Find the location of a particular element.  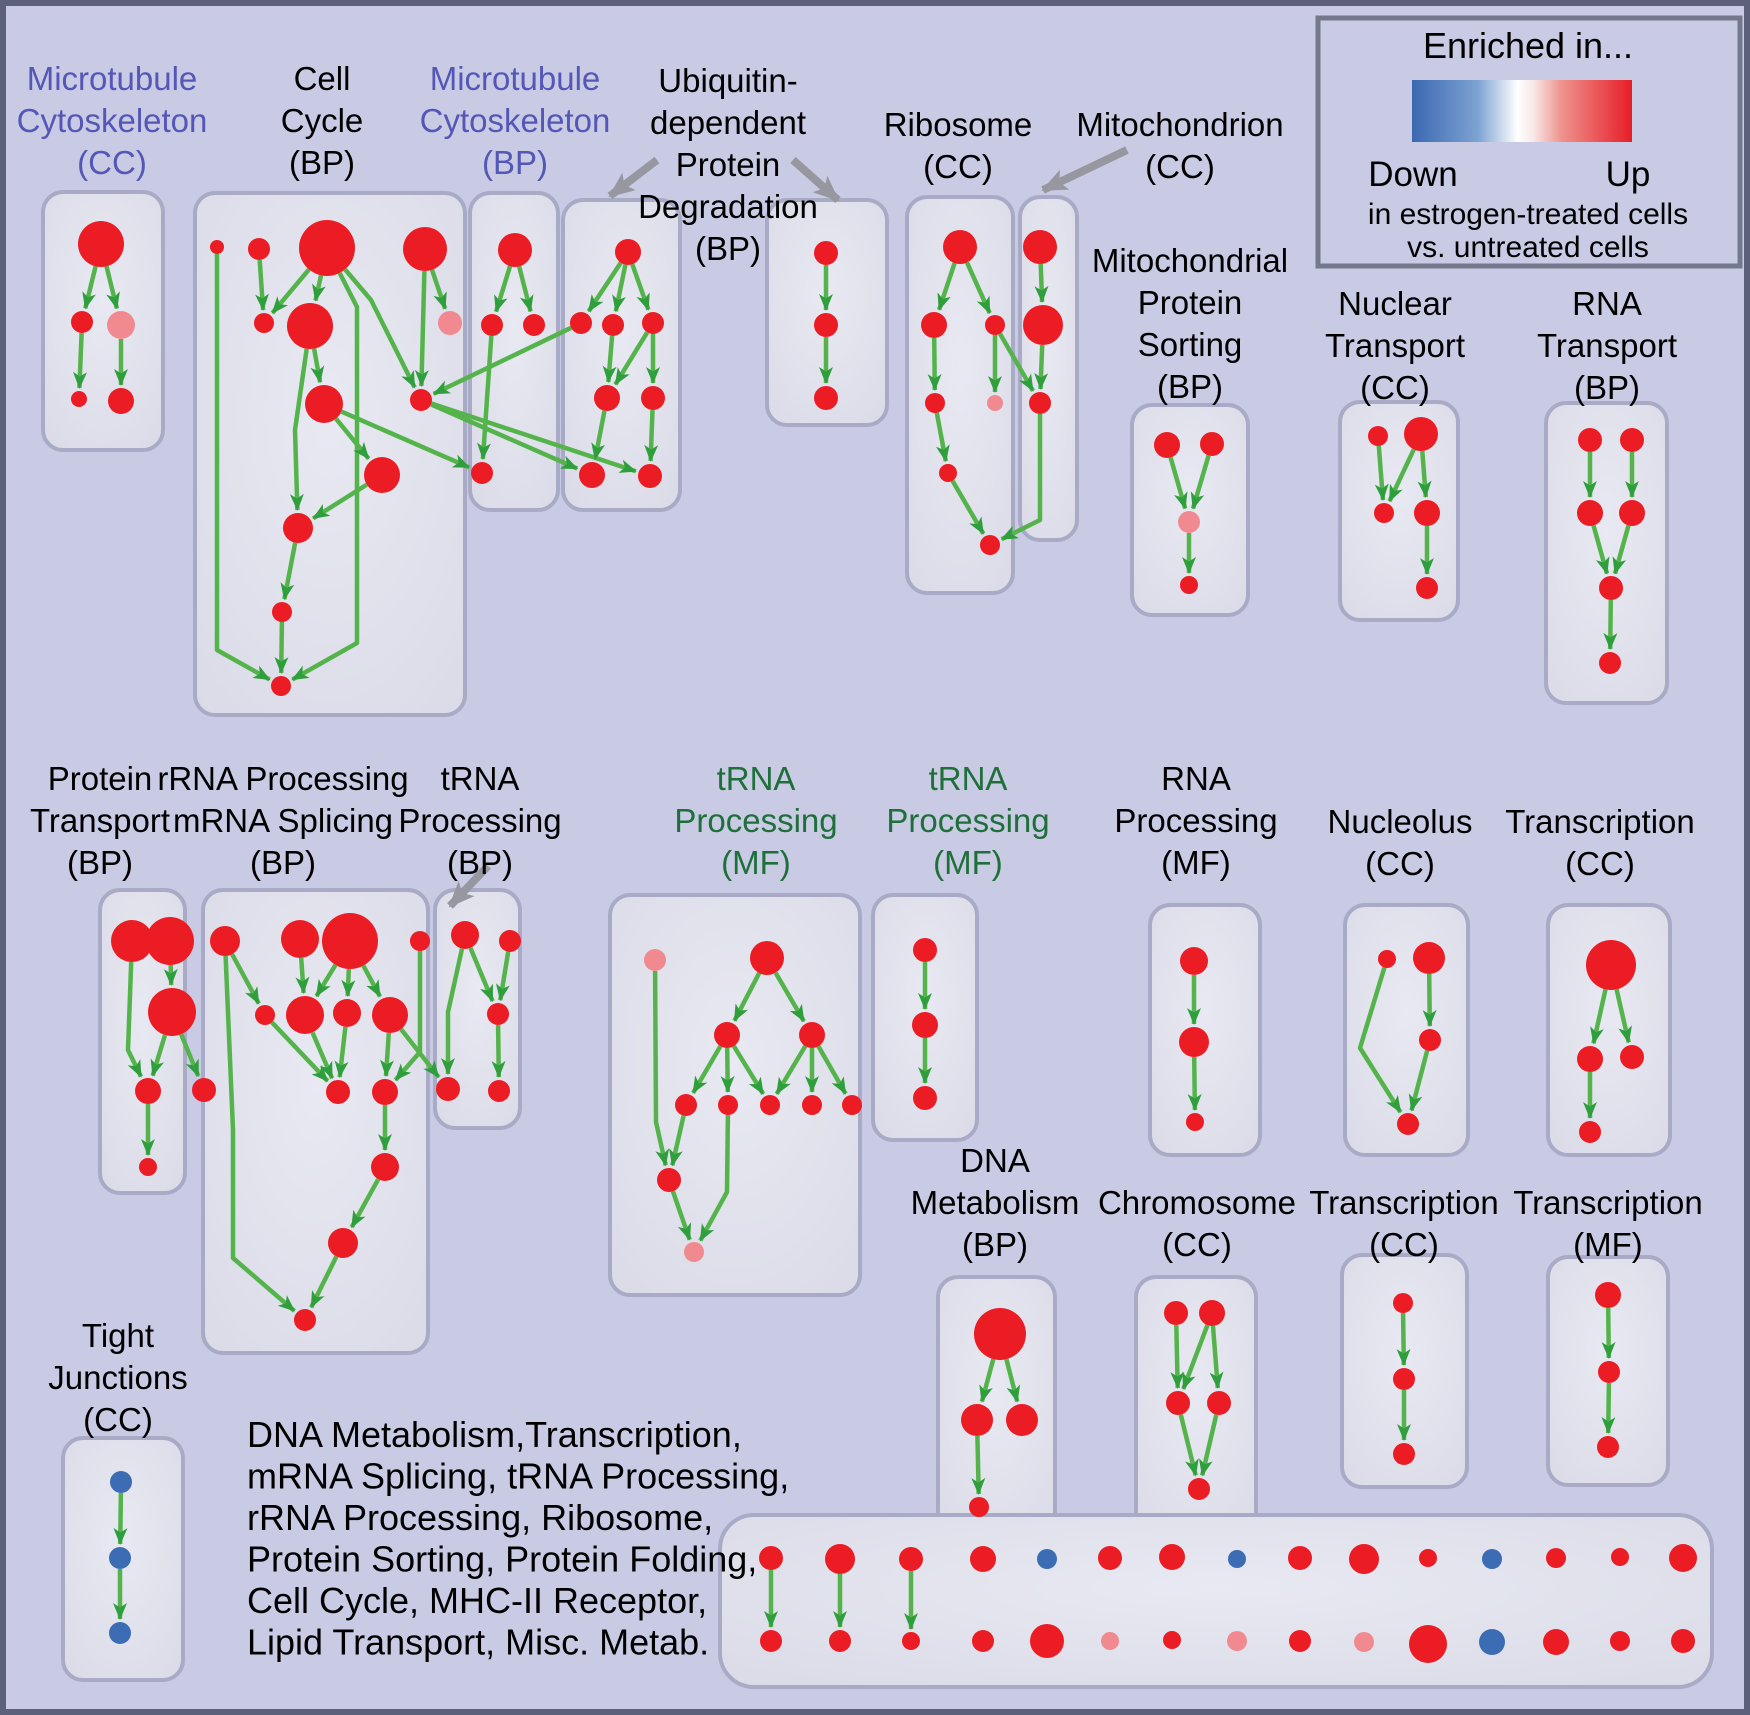

cluster-box-transcription_cc2 is located at coordinates (1609, 1030).